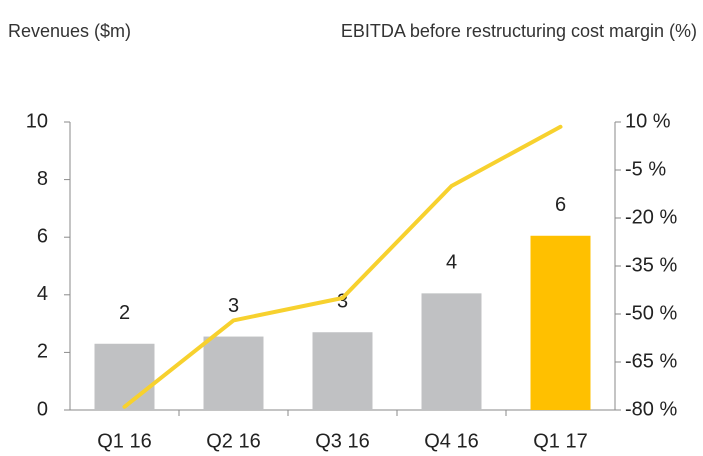 This screenshot has width=703, height=456. What do you see at coordinates (651, 361) in the screenshot?
I see `y2-tick-label: -65 %` at bounding box center [651, 361].